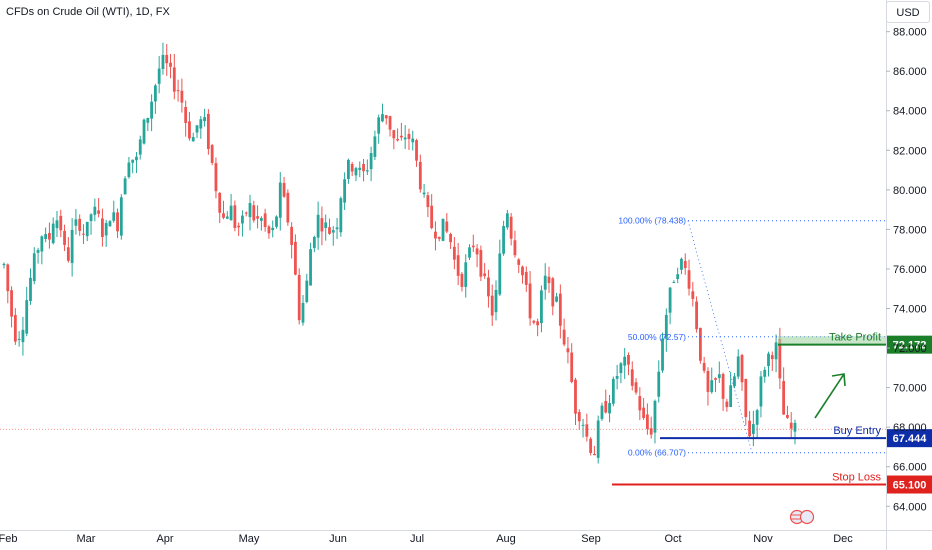 The image size is (932, 550). Describe the element at coordinates (910, 151) in the screenshot. I see `y-tick-label: 82.000` at that location.